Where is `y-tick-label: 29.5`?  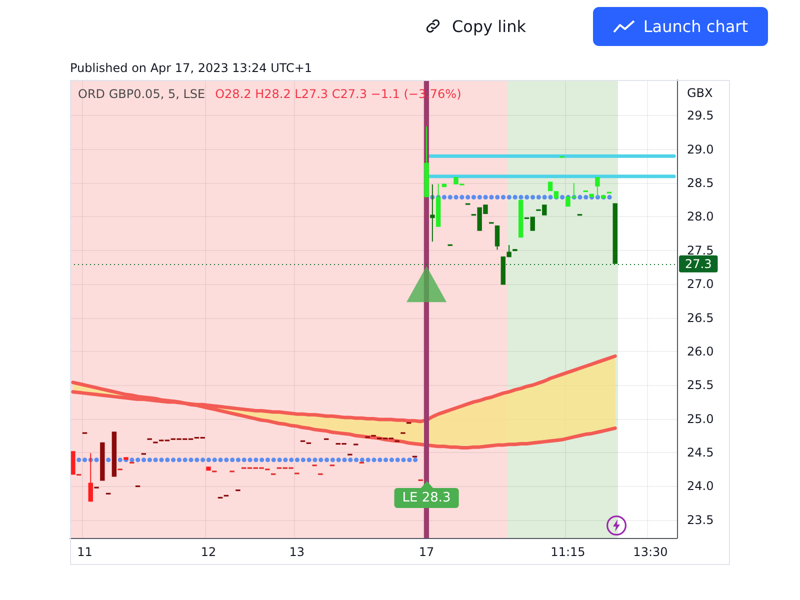 y-tick-label: 29.5 is located at coordinates (700, 115).